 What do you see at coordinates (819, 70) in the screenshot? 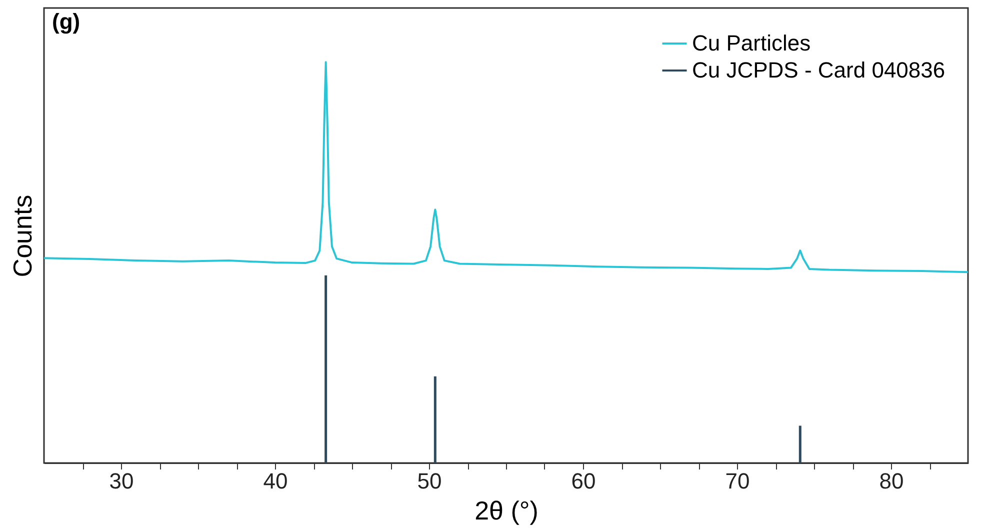
I see `legend-label: Cu JCPDS - Card 040836` at bounding box center [819, 70].